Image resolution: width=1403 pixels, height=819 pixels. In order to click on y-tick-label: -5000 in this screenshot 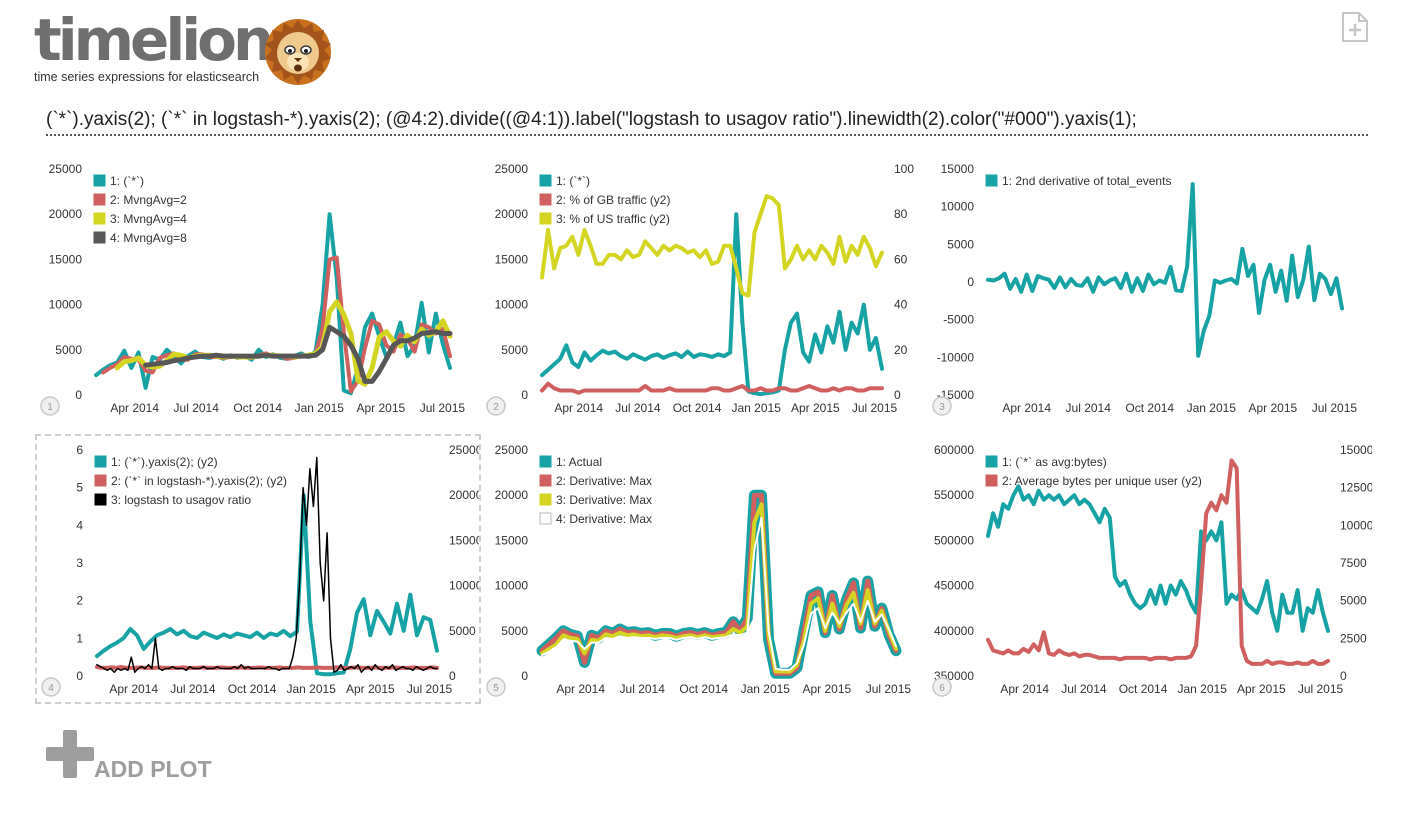, I will do `click(958, 320)`.